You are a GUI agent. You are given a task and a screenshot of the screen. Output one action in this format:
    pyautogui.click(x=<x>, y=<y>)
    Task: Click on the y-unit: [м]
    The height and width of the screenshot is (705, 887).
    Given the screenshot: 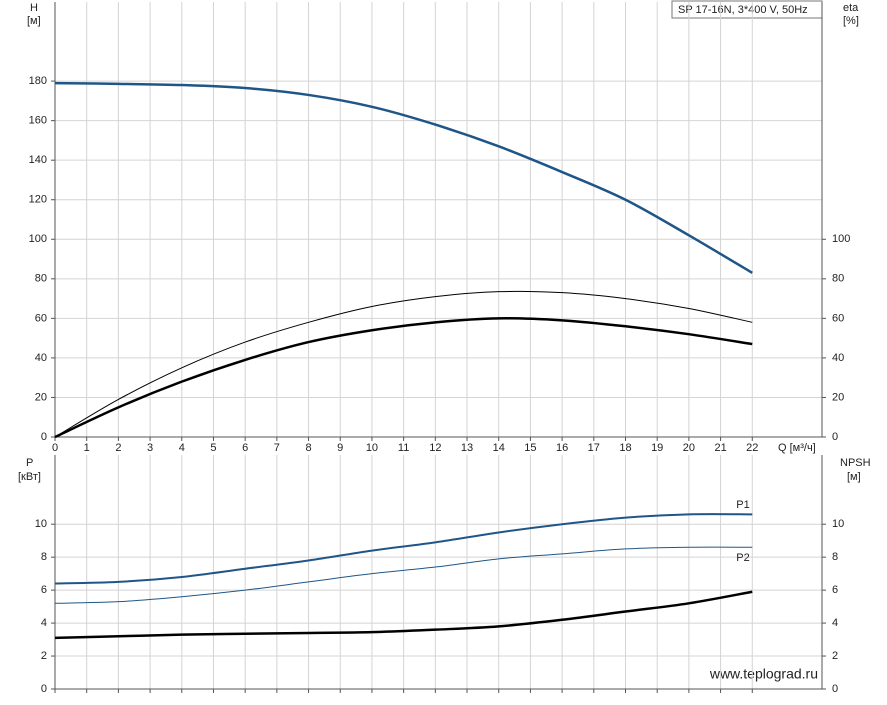 What is the action you would take?
    pyautogui.click(x=34, y=21)
    